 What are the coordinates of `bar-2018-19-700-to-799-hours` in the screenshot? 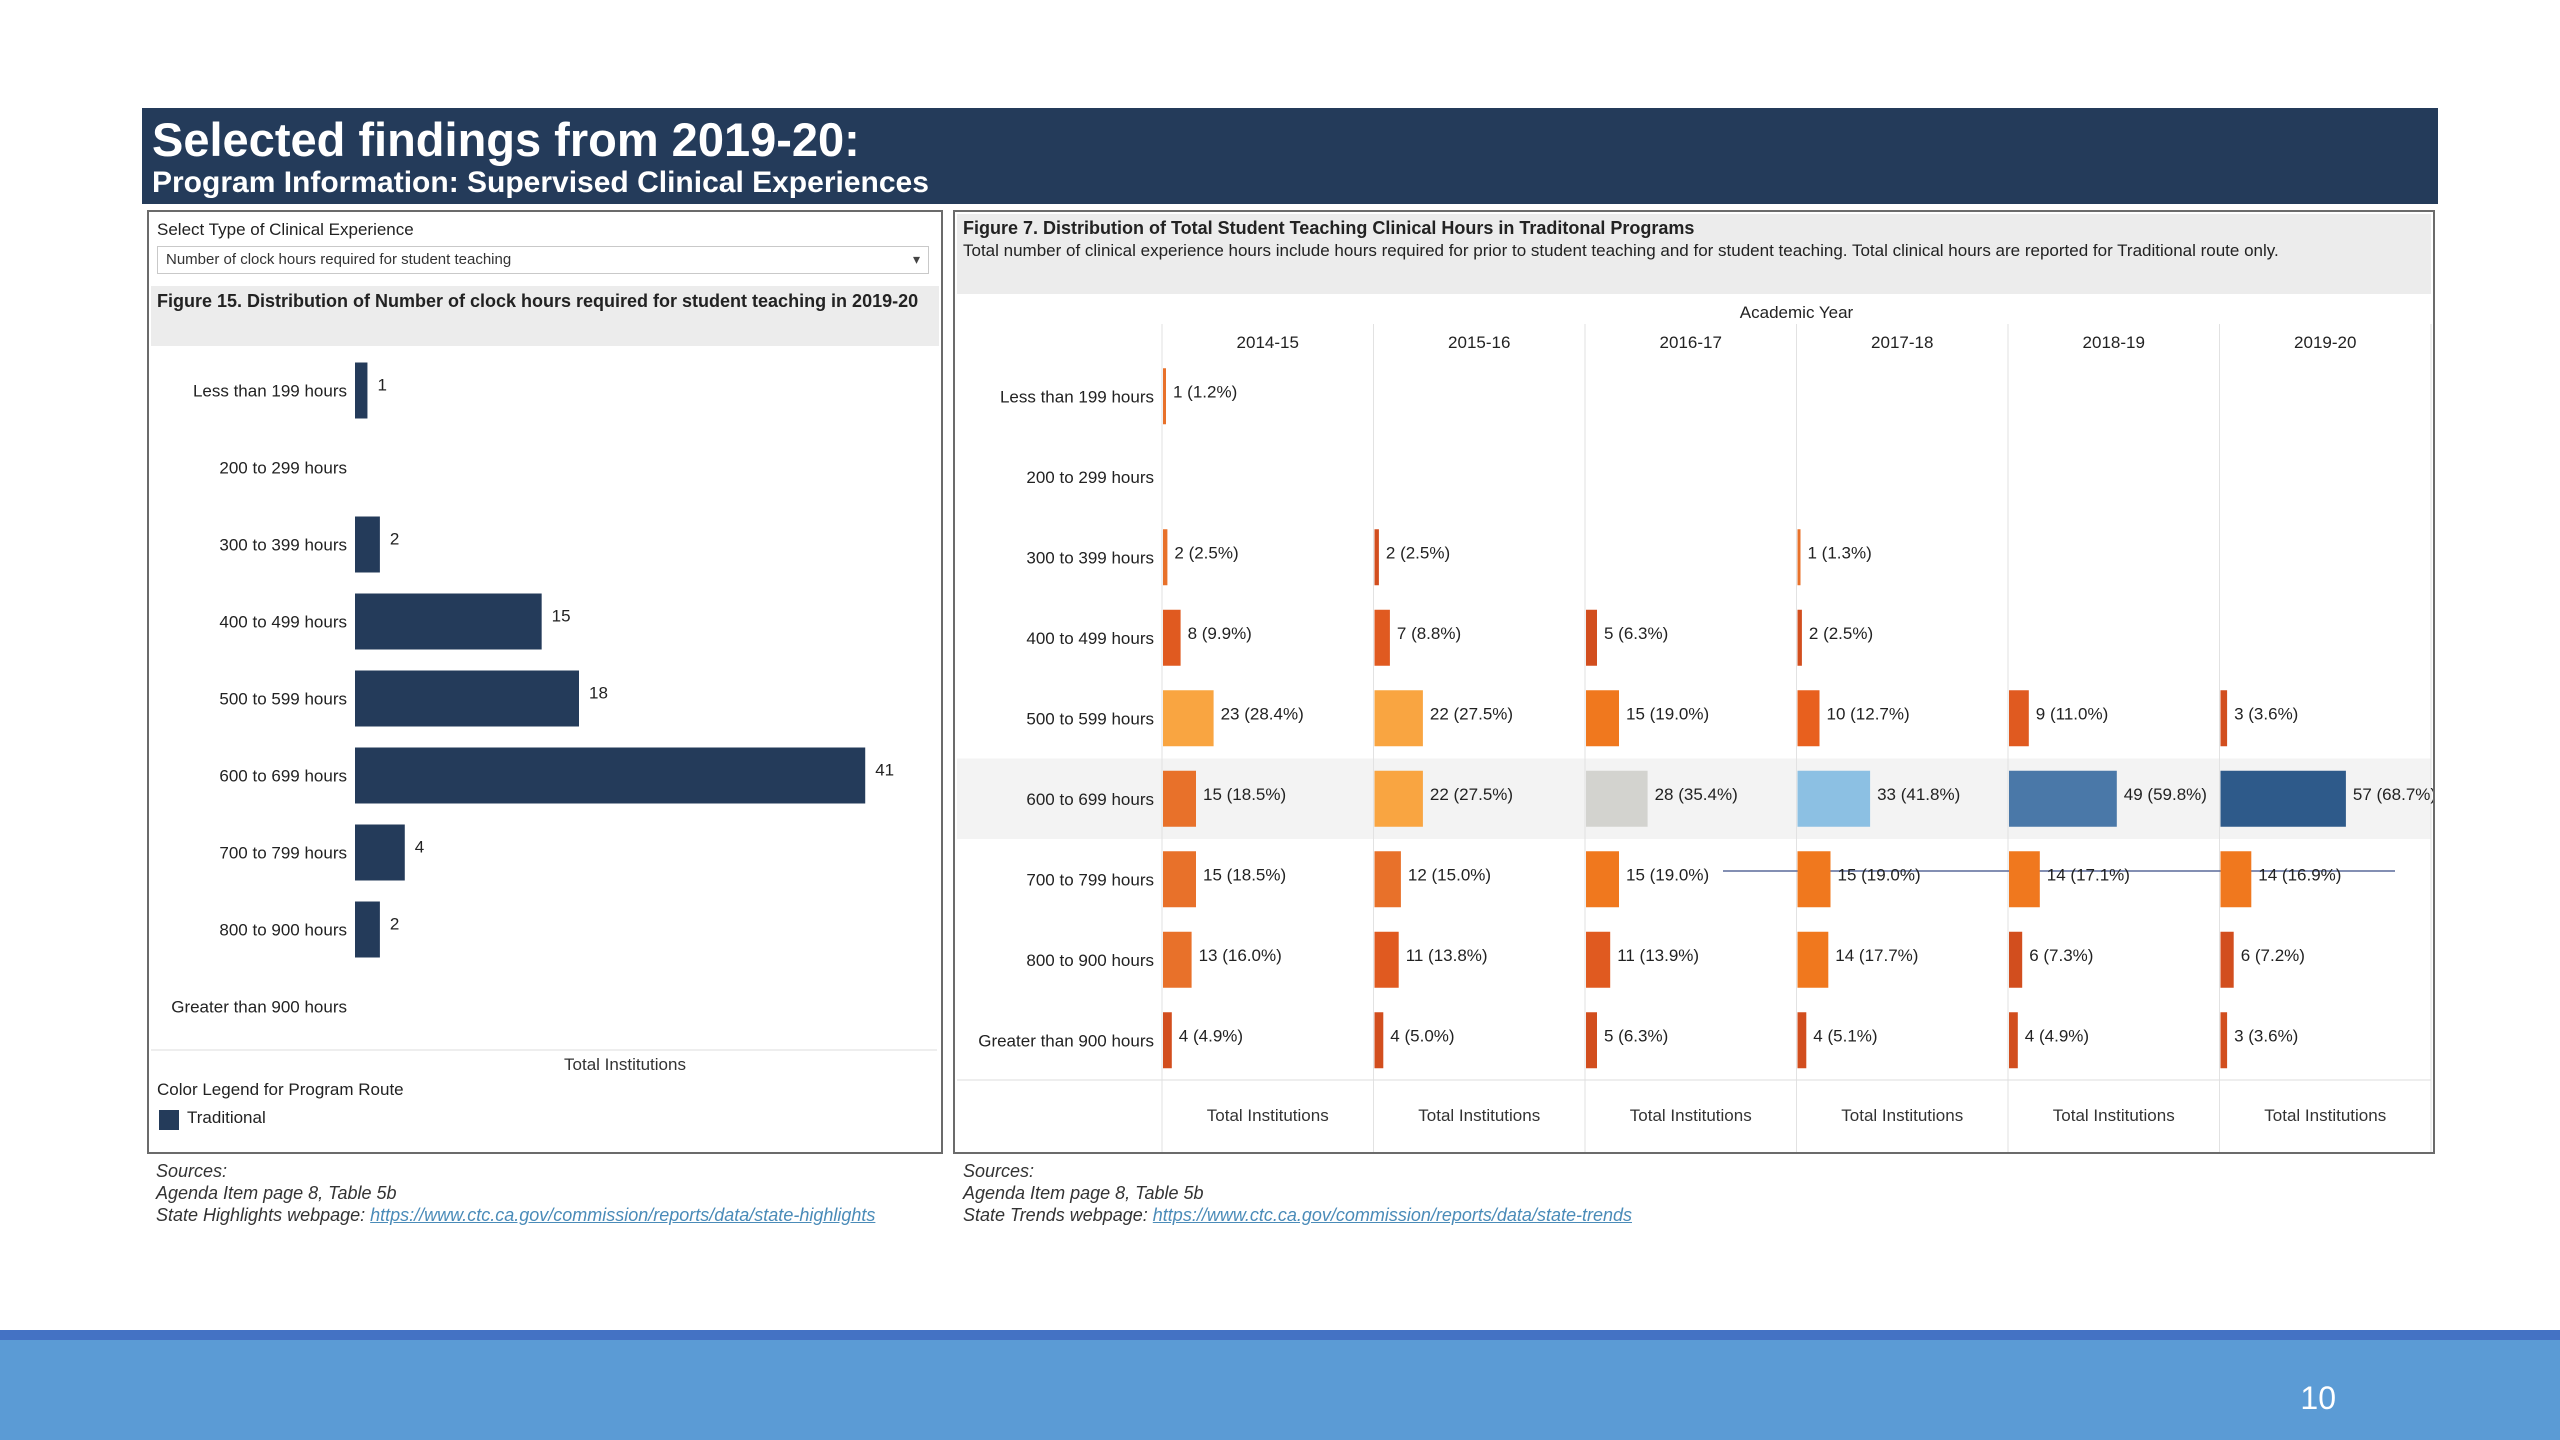 It's located at (2024, 879).